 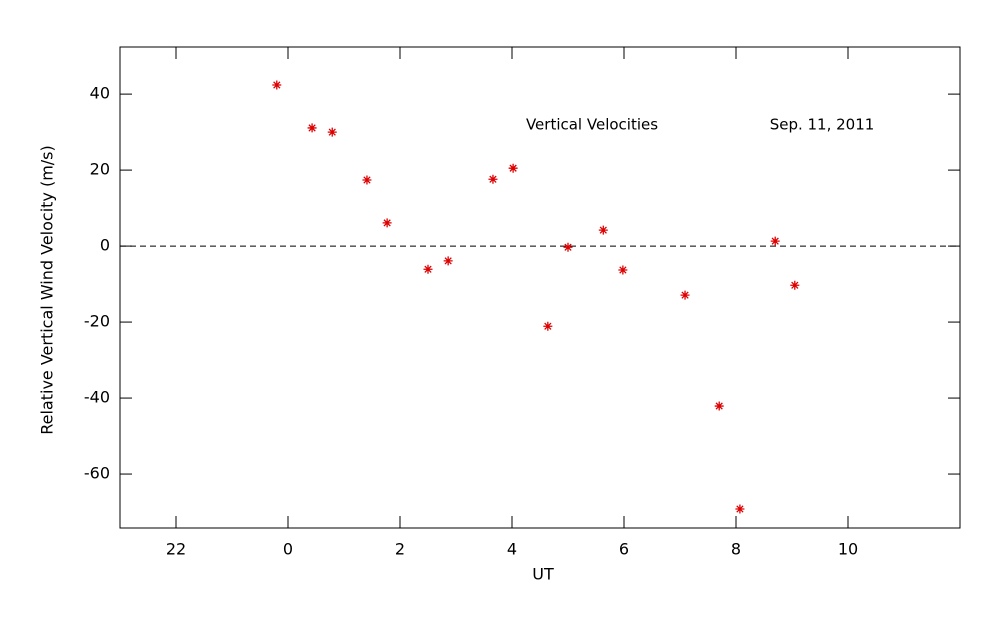 What do you see at coordinates (97, 473) in the screenshot?
I see `y-tick-label: -60` at bounding box center [97, 473].